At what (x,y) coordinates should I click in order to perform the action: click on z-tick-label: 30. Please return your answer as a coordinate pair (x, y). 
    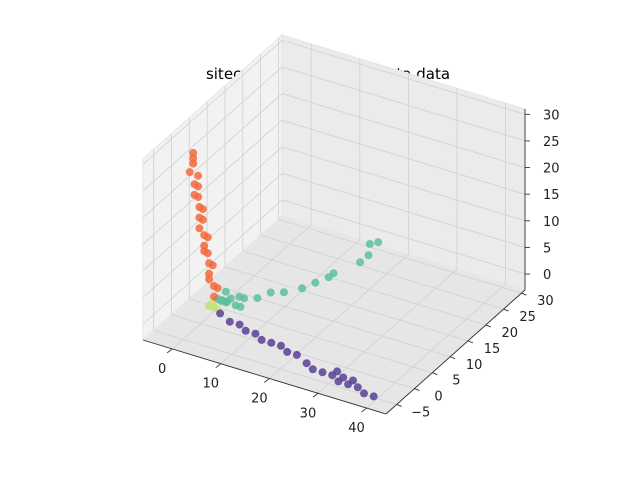
    Looking at the image, I should click on (551, 115).